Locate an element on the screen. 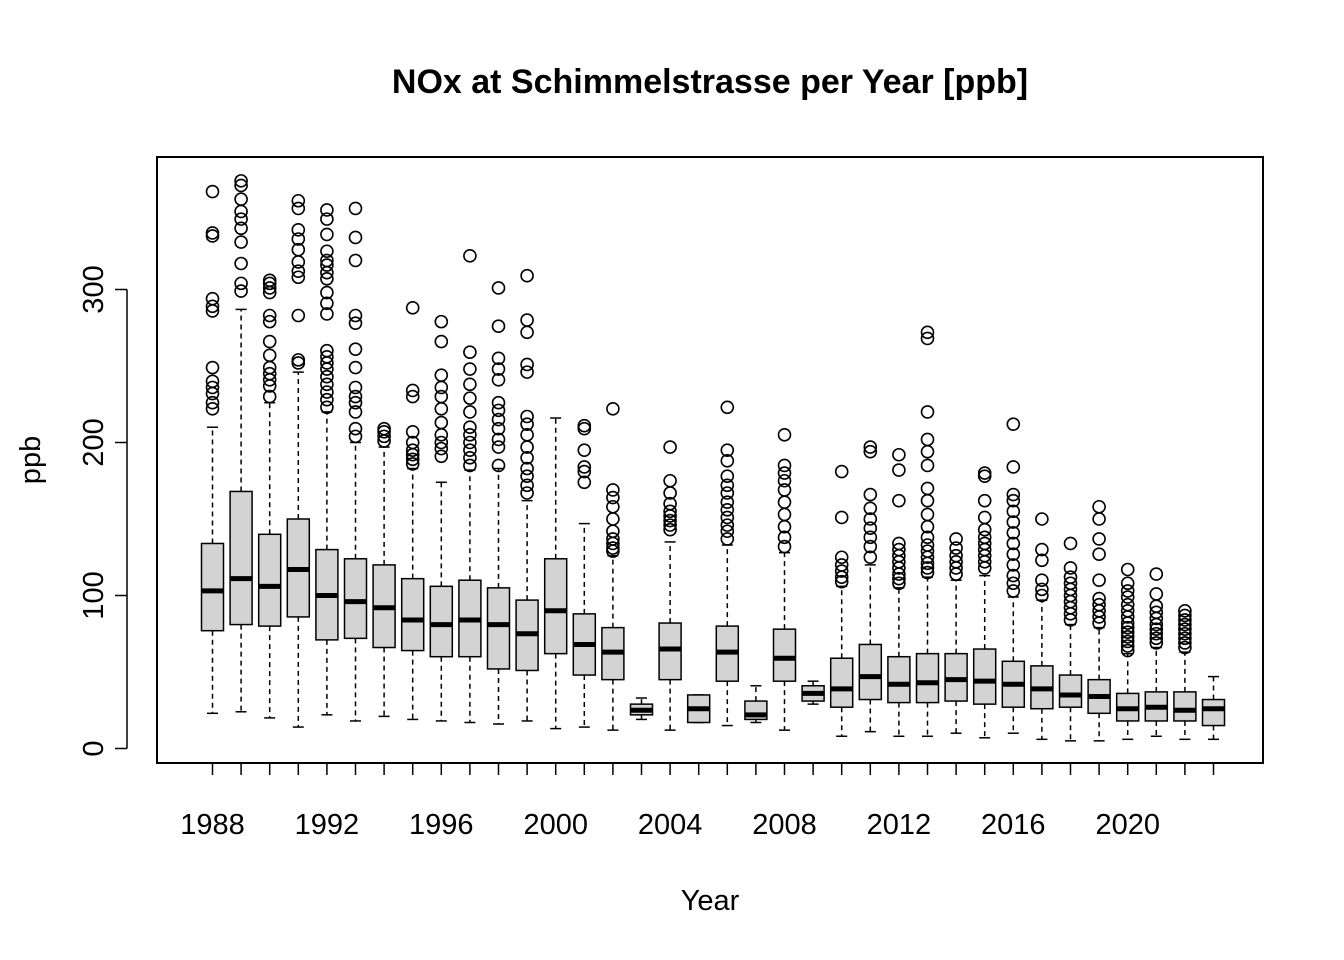 This screenshot has width=1344, height=960. box-2023 is located at coordinates (1213, 708).